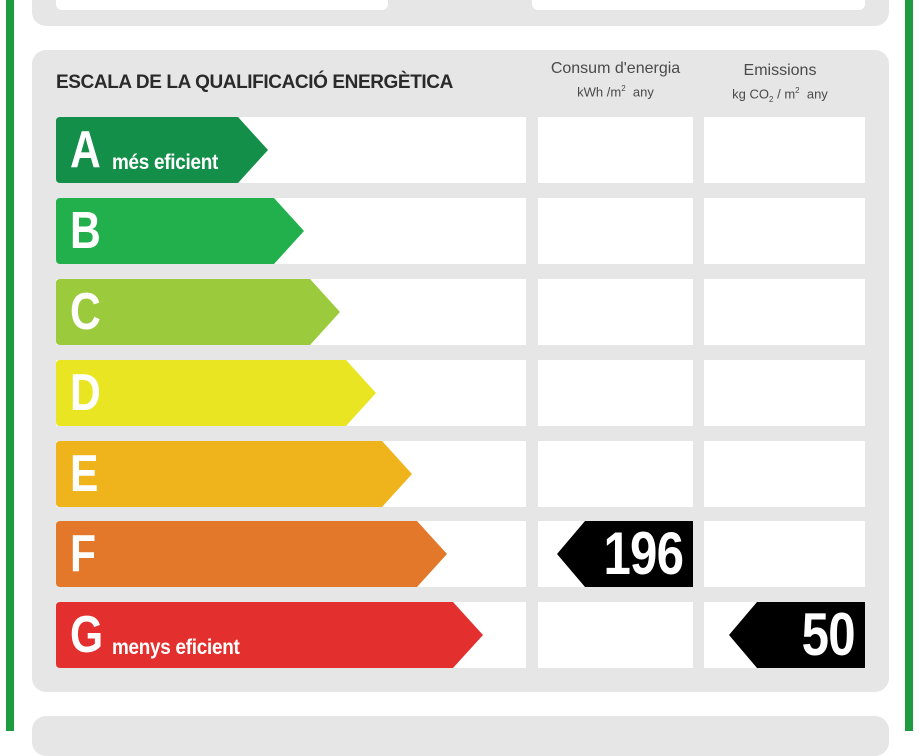 This screenshot has height=756, width=921. Describe the element at coordinates (254, 82) in the screenshot. I see `scale-title: ESCALA DE LA QUALIFICACIÓ ENERGÈTICA` at that location.